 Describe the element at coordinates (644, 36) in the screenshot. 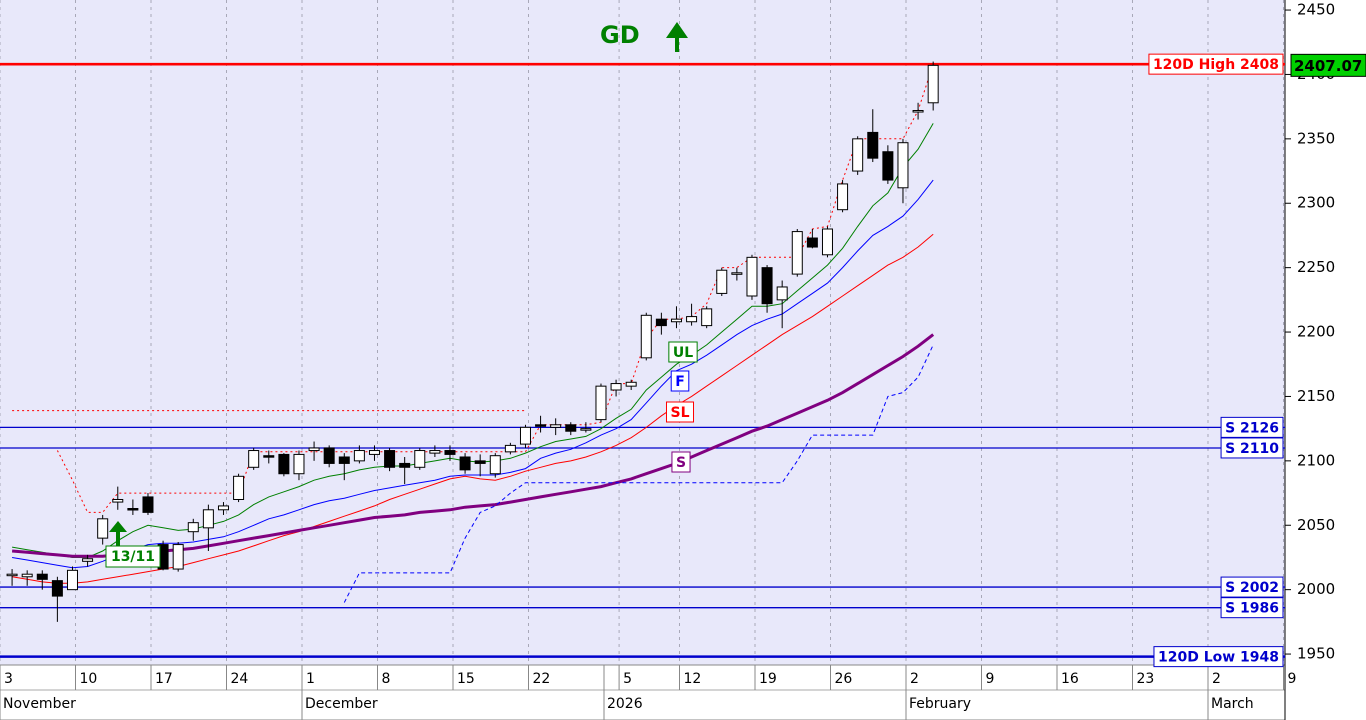

I see `signal-top: GD` at that location.